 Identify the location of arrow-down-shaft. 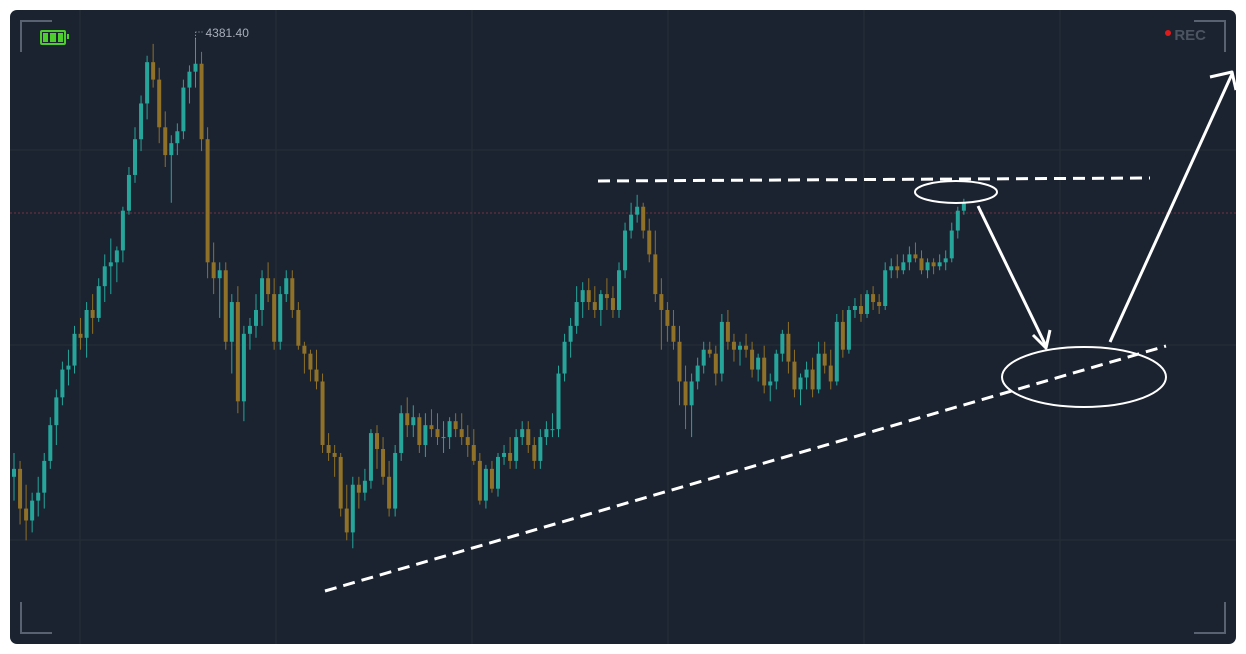
(1012, 276).